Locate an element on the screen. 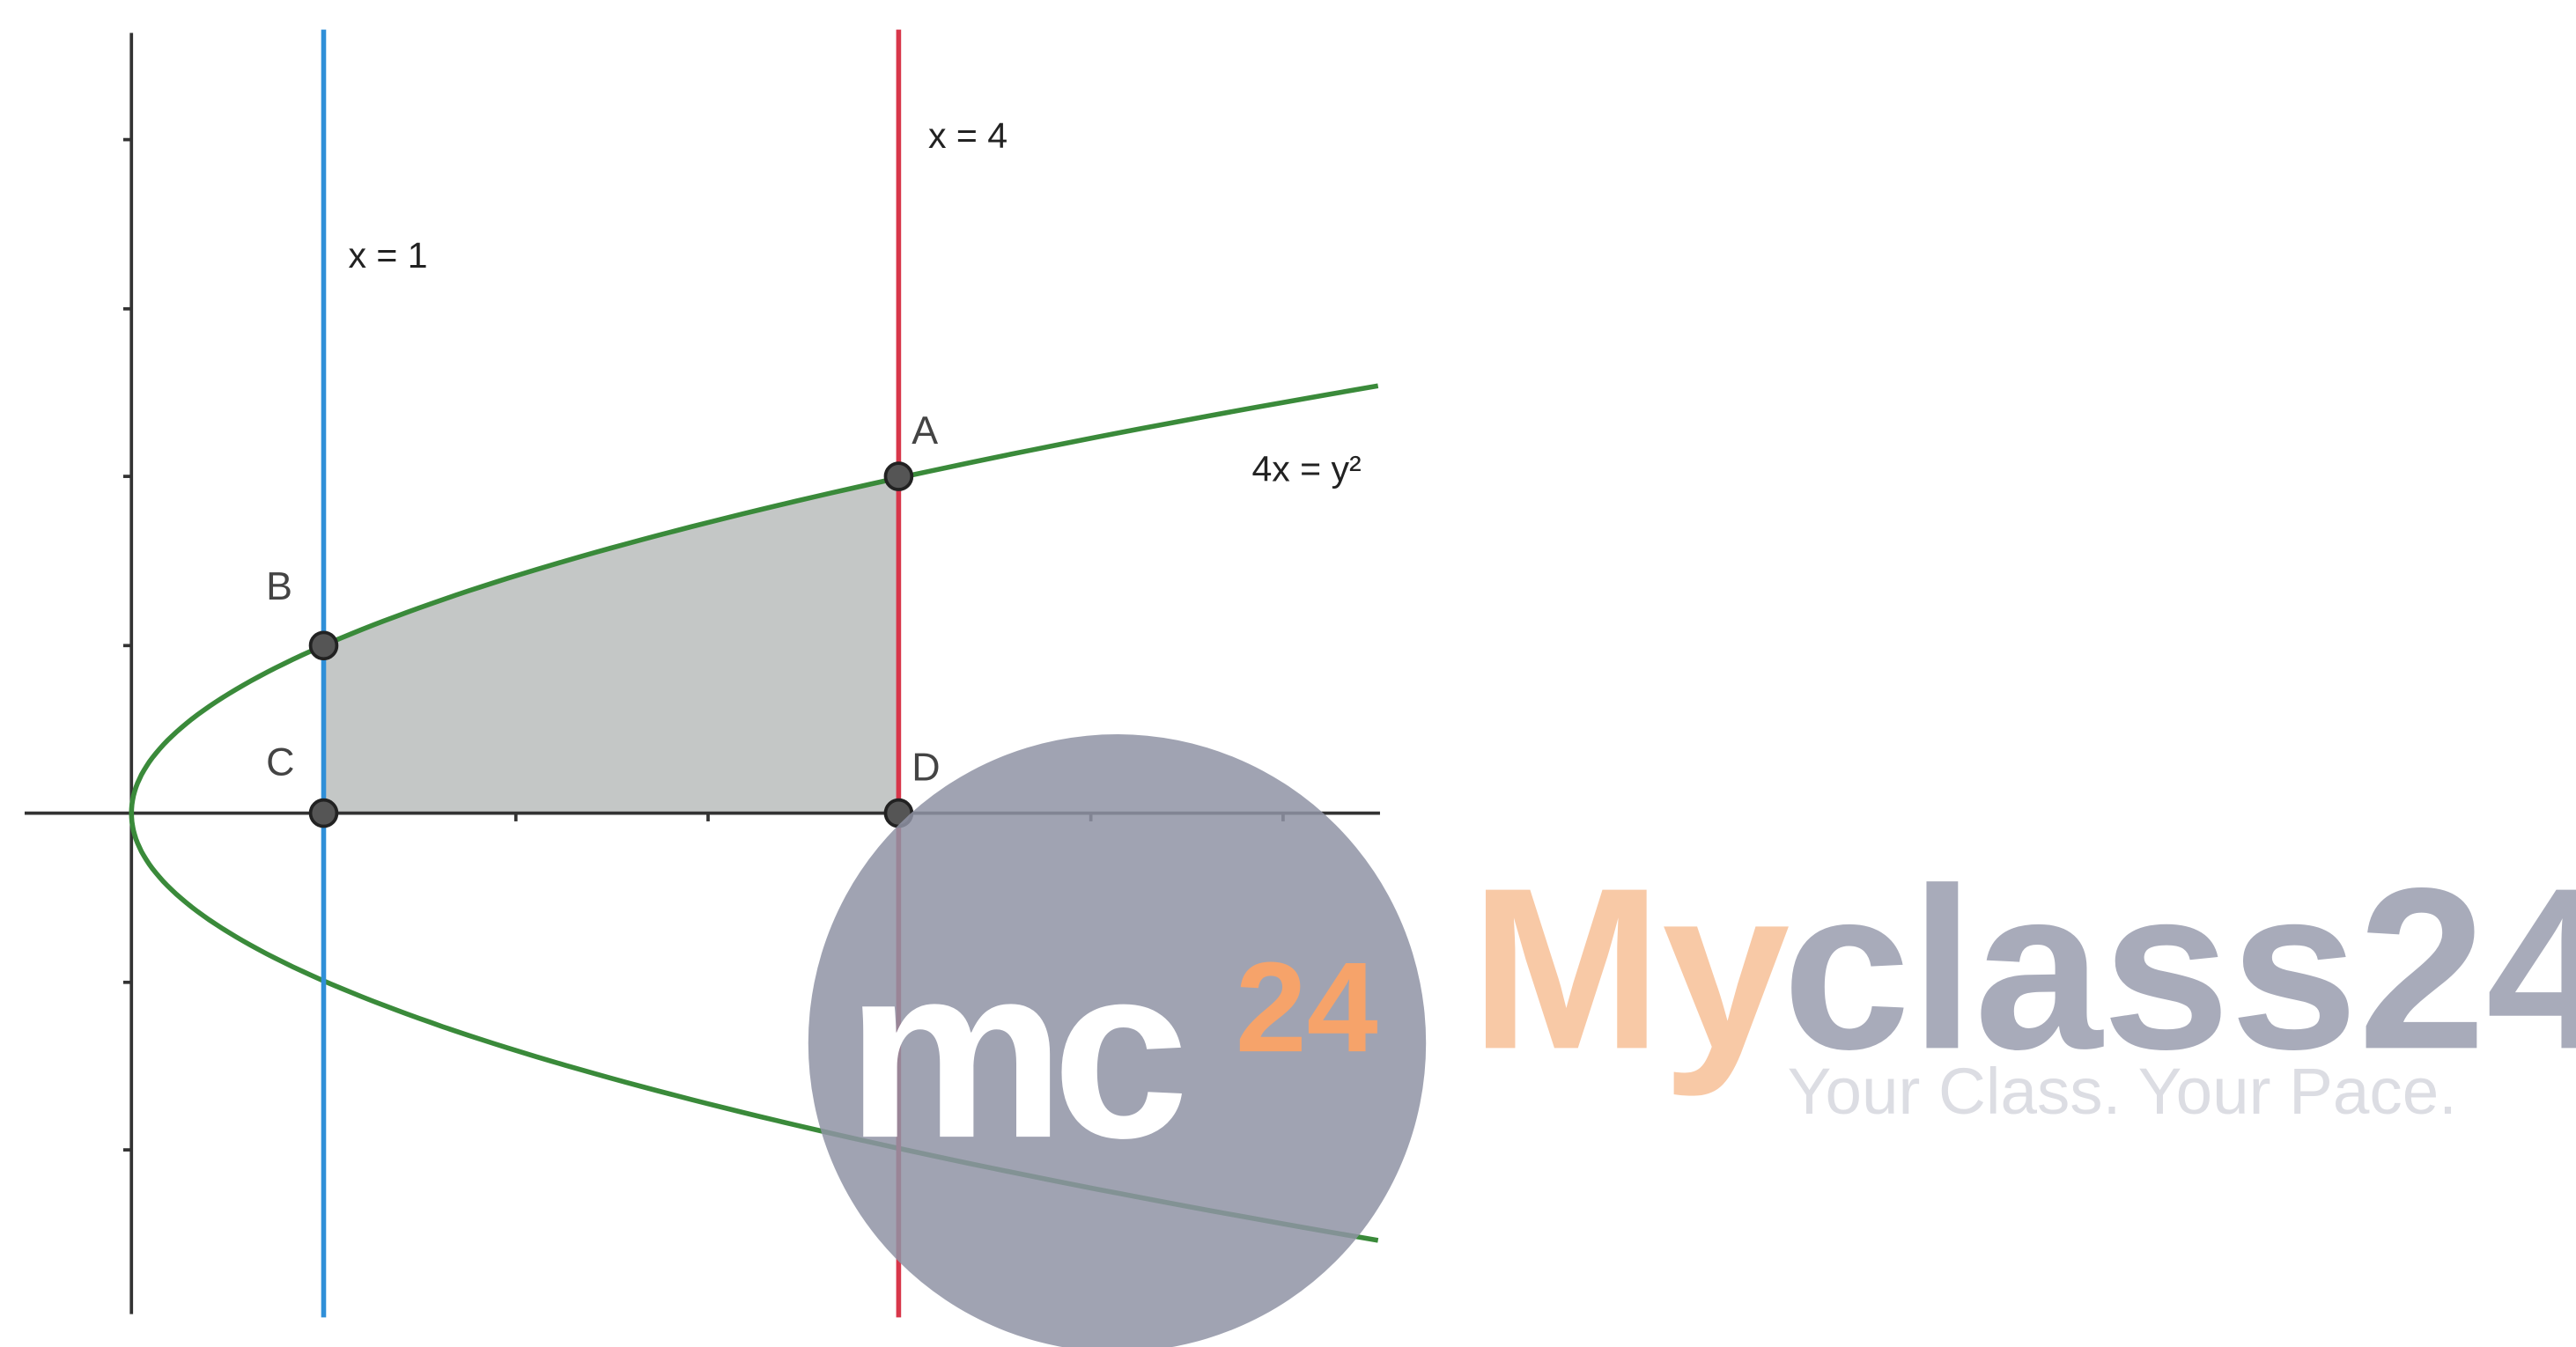  watermark-logo: mc is located at coordinates (1015, 1052).